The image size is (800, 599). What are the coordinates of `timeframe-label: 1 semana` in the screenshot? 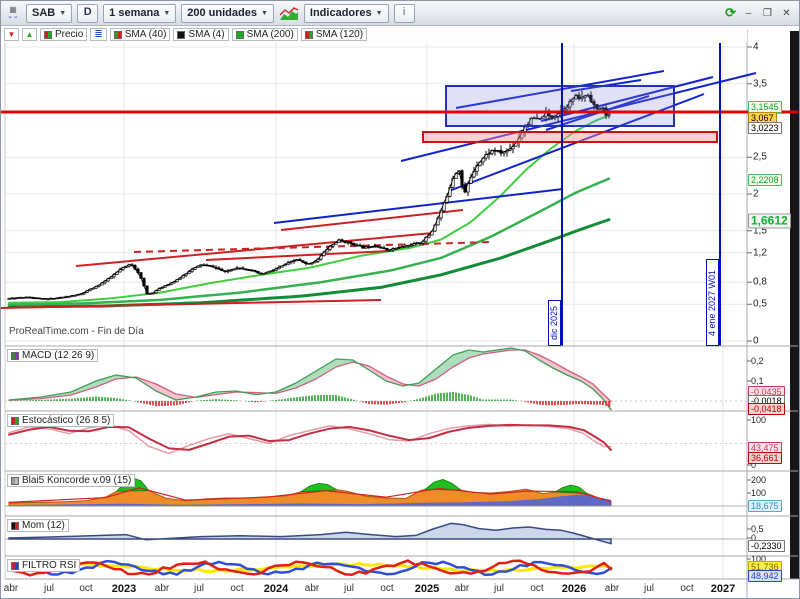 It's located at (134, 13).